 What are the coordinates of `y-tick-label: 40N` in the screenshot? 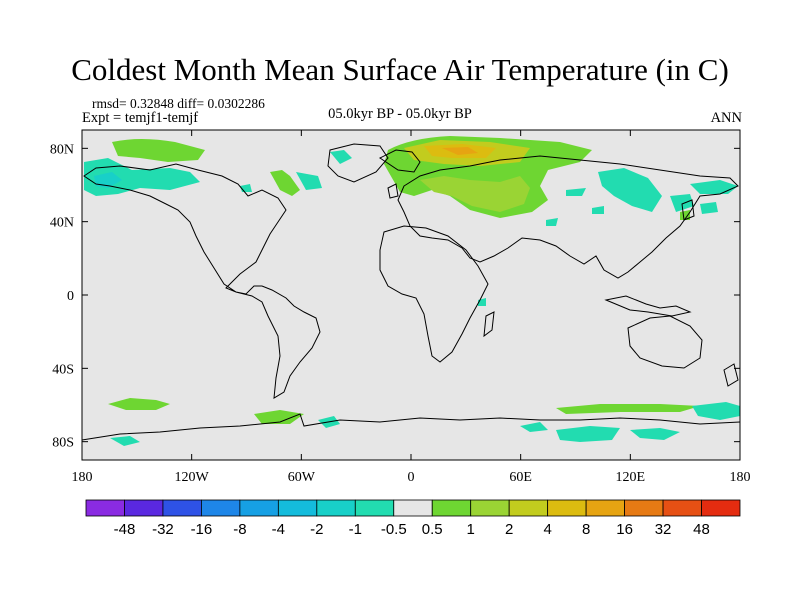 It's located at (62, 223).